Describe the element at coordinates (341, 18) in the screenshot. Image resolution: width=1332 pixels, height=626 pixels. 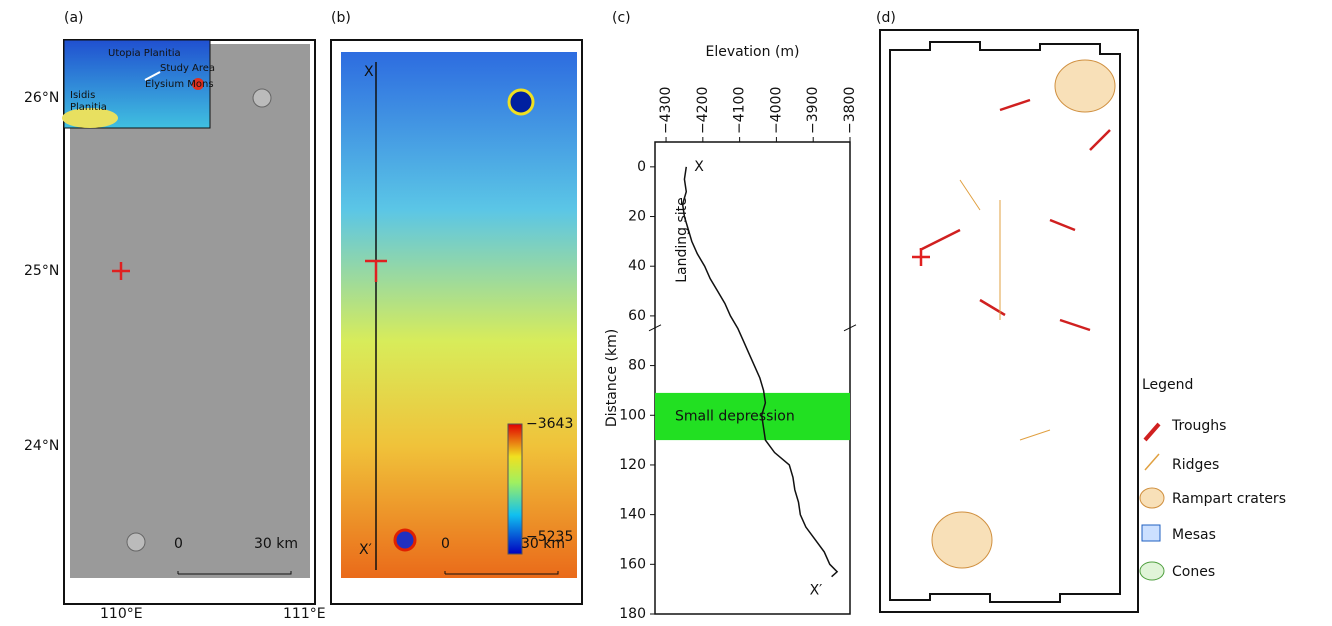
I see `panel-label: (b)` at that location.